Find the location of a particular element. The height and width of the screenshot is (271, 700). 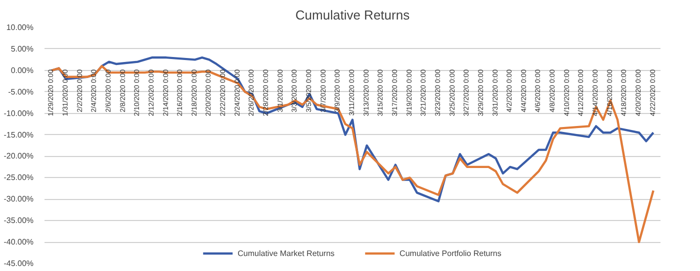

y-tick-label: -40.00% is located at coordinates (19, 242).